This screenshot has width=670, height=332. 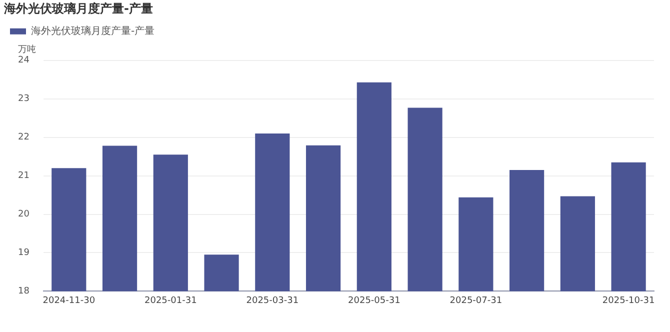 What do you see at coordinates (476, 301) in the screenshot?
I see `x-tick-label: 2025-07-31` at bounding box center [476, 301].